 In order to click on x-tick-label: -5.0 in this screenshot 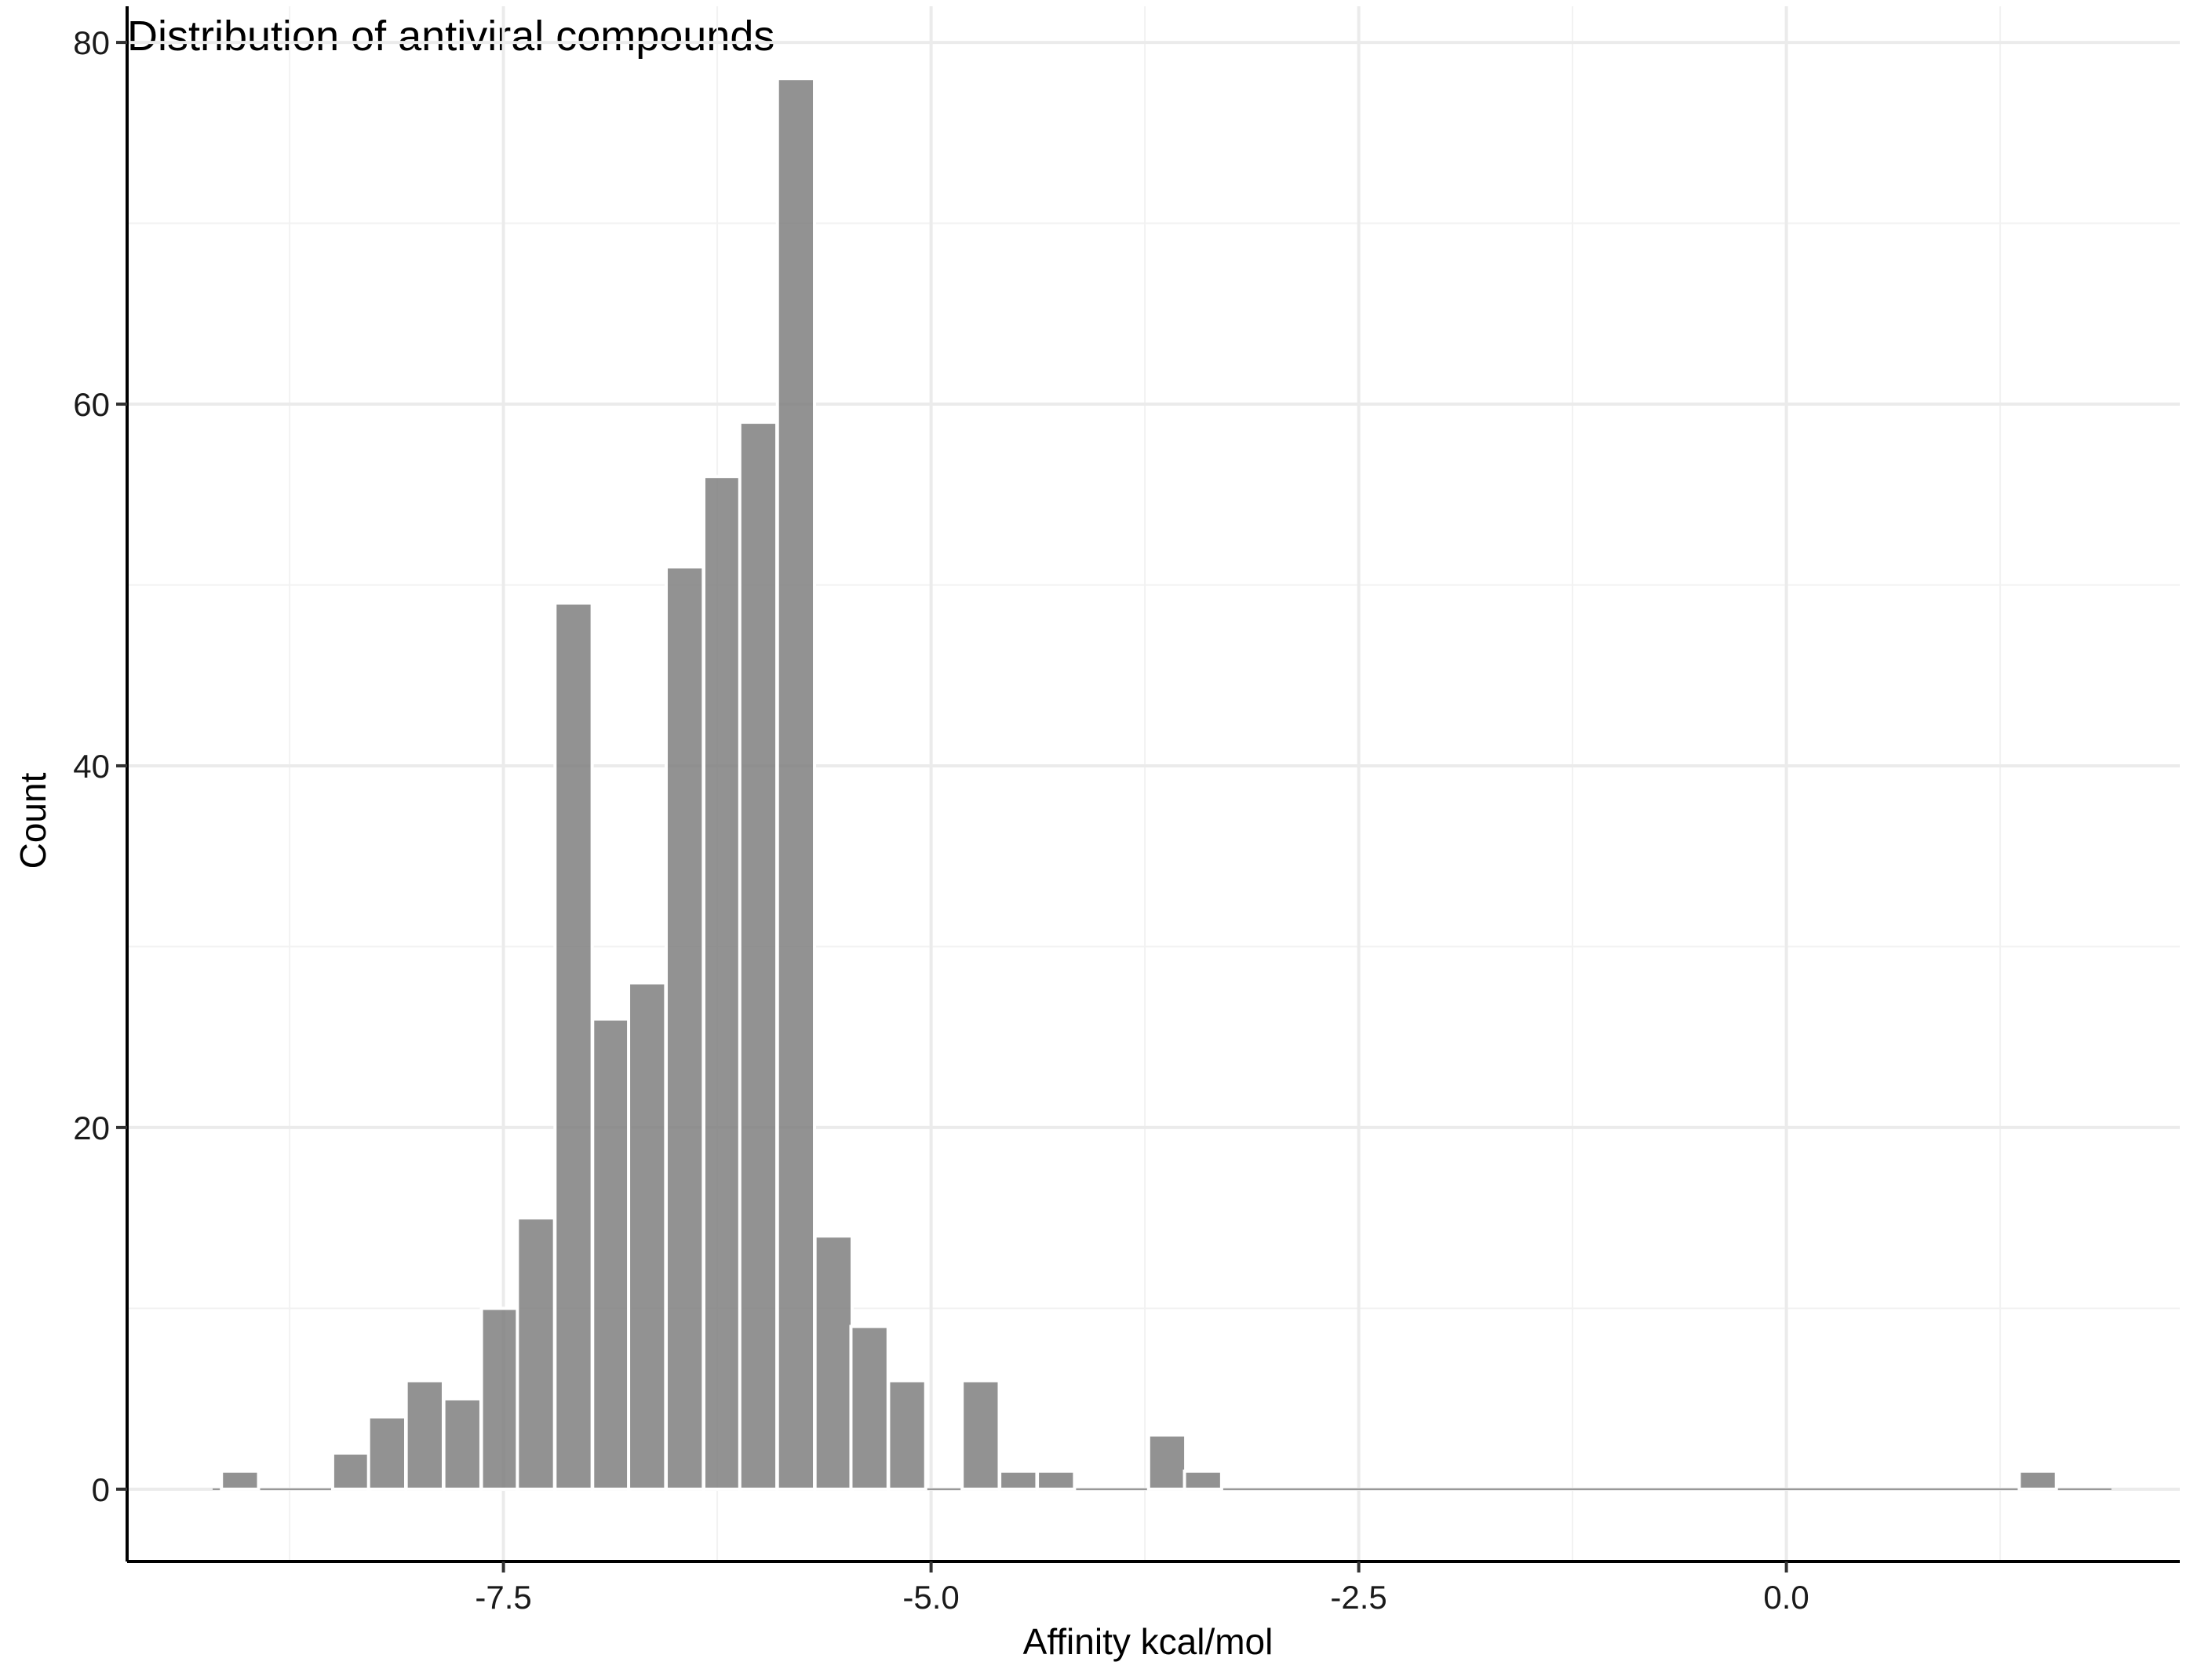, I will do `click(931, 1597)`.